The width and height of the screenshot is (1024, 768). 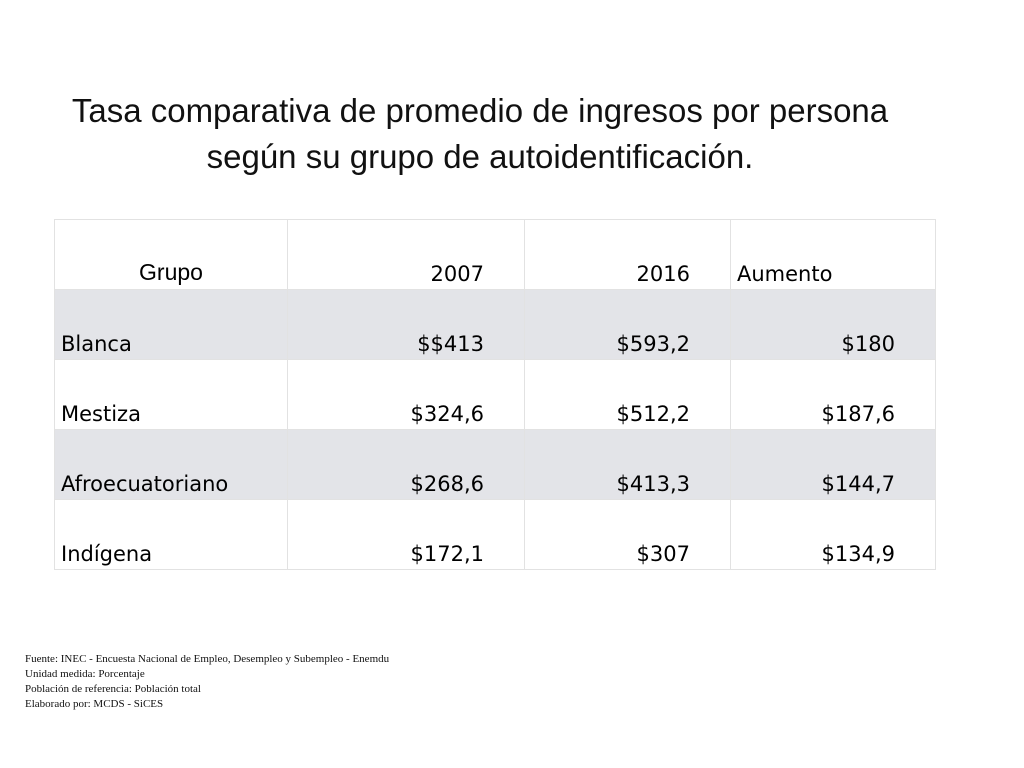 I want to click on cell-2016: $307, so click(x=627, y=534).